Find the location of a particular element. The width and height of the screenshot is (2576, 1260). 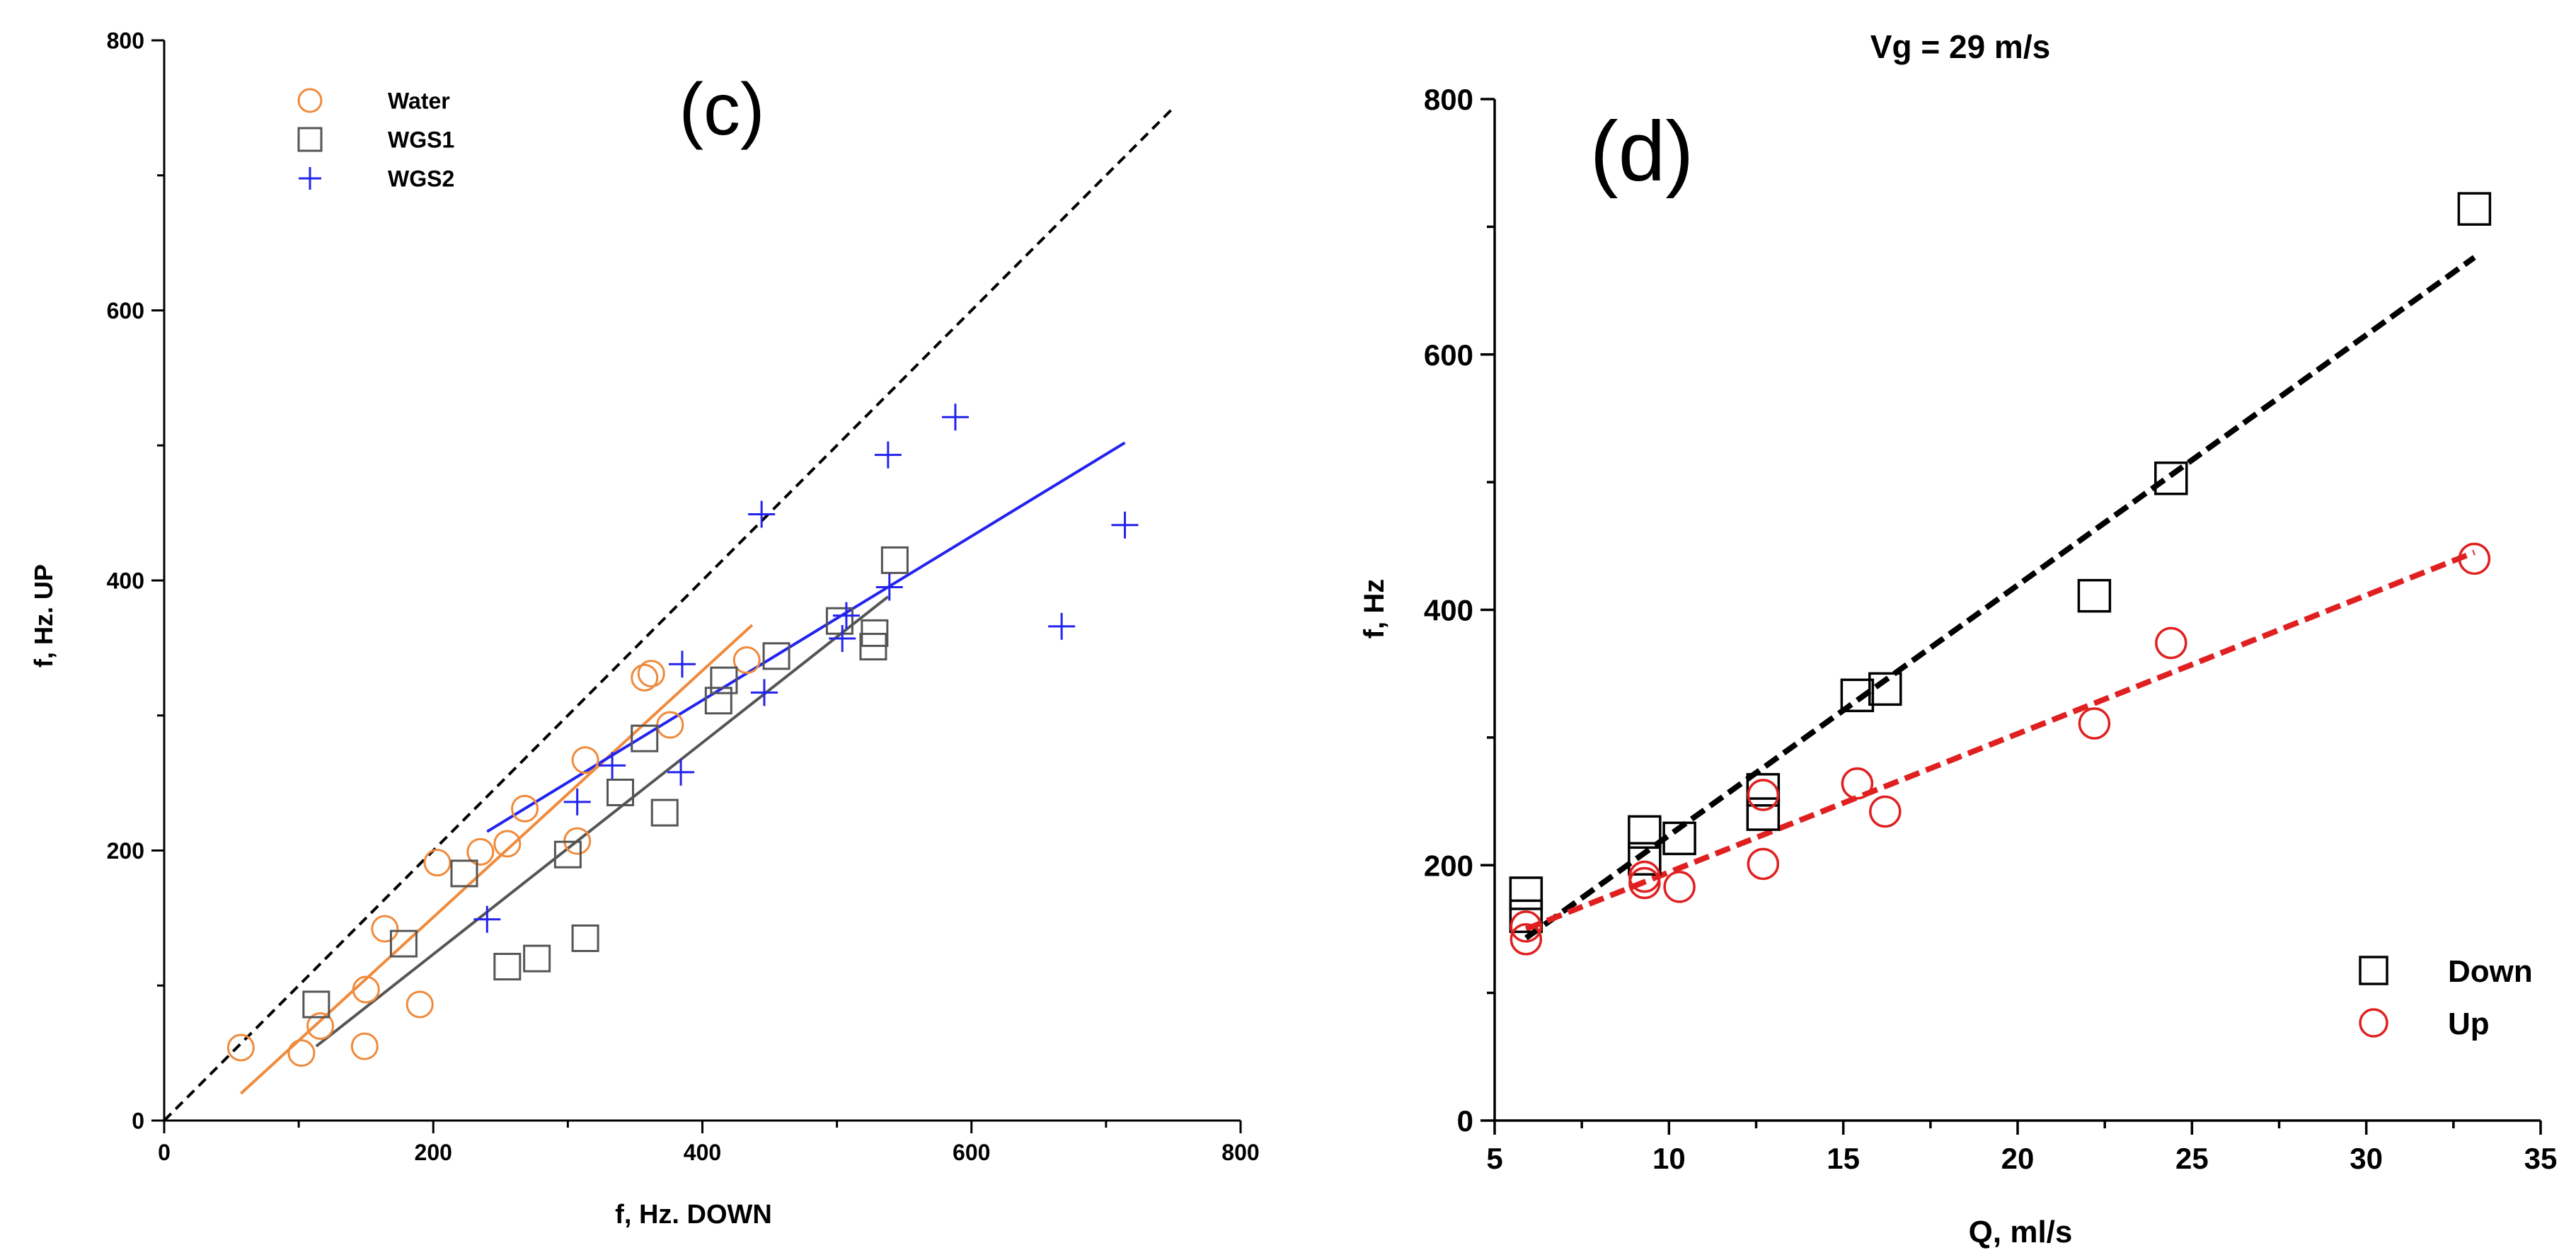

panel-d-x-tick-label: 5 is located at coordinates (1494, 1158).